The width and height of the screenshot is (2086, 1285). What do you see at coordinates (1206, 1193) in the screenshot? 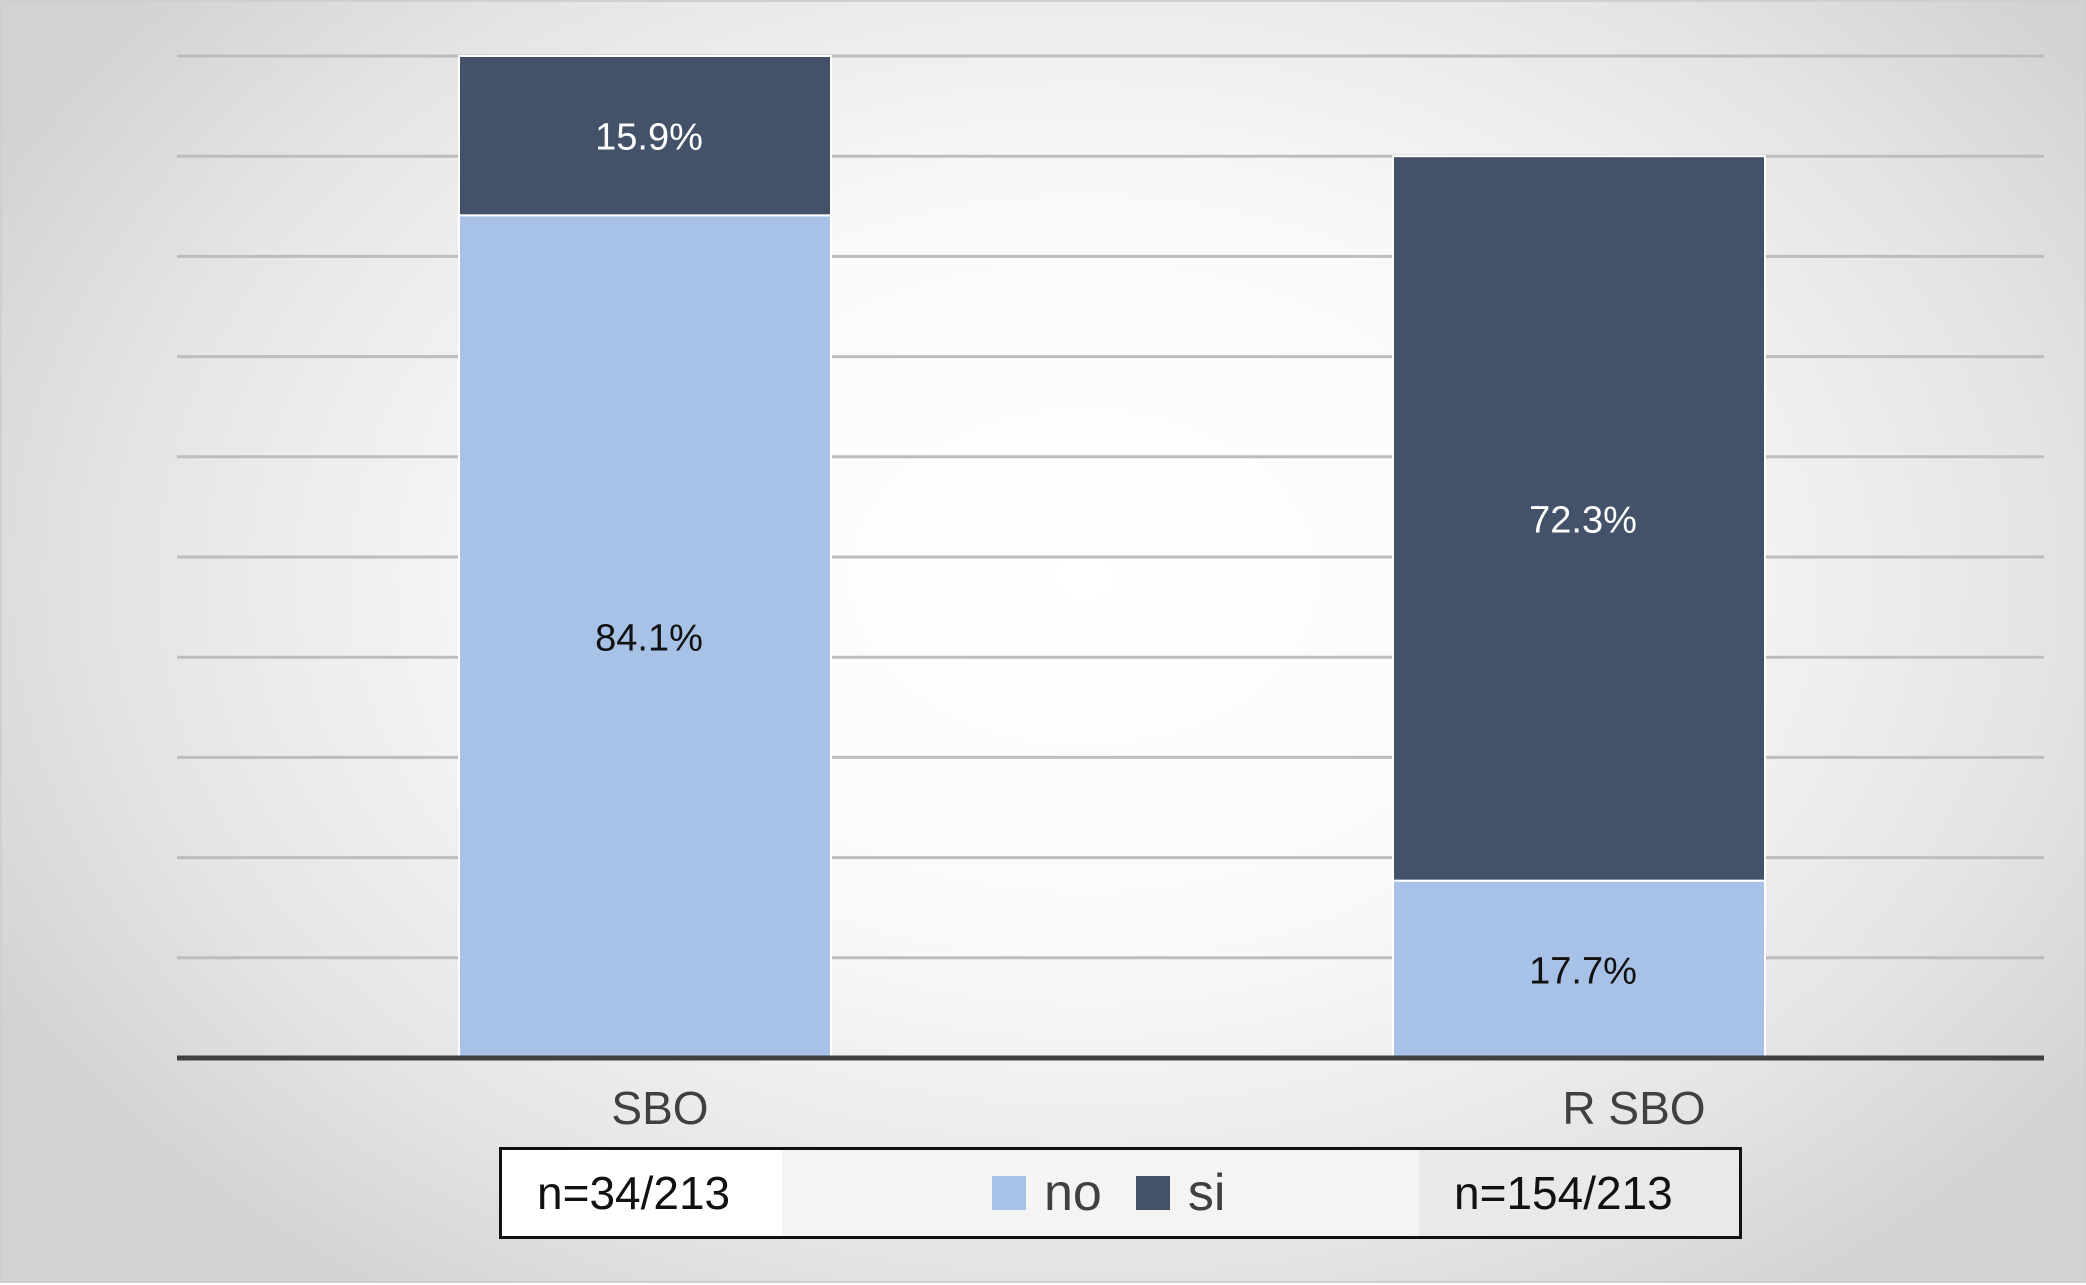
I see `legend-label-si: si` at bounding box center [1206, 1193].